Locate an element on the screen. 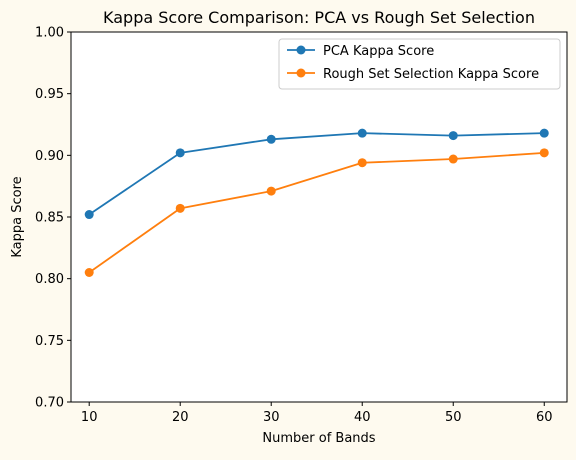  y-tick-label: 0.70 is located at coordinates (49, 403).